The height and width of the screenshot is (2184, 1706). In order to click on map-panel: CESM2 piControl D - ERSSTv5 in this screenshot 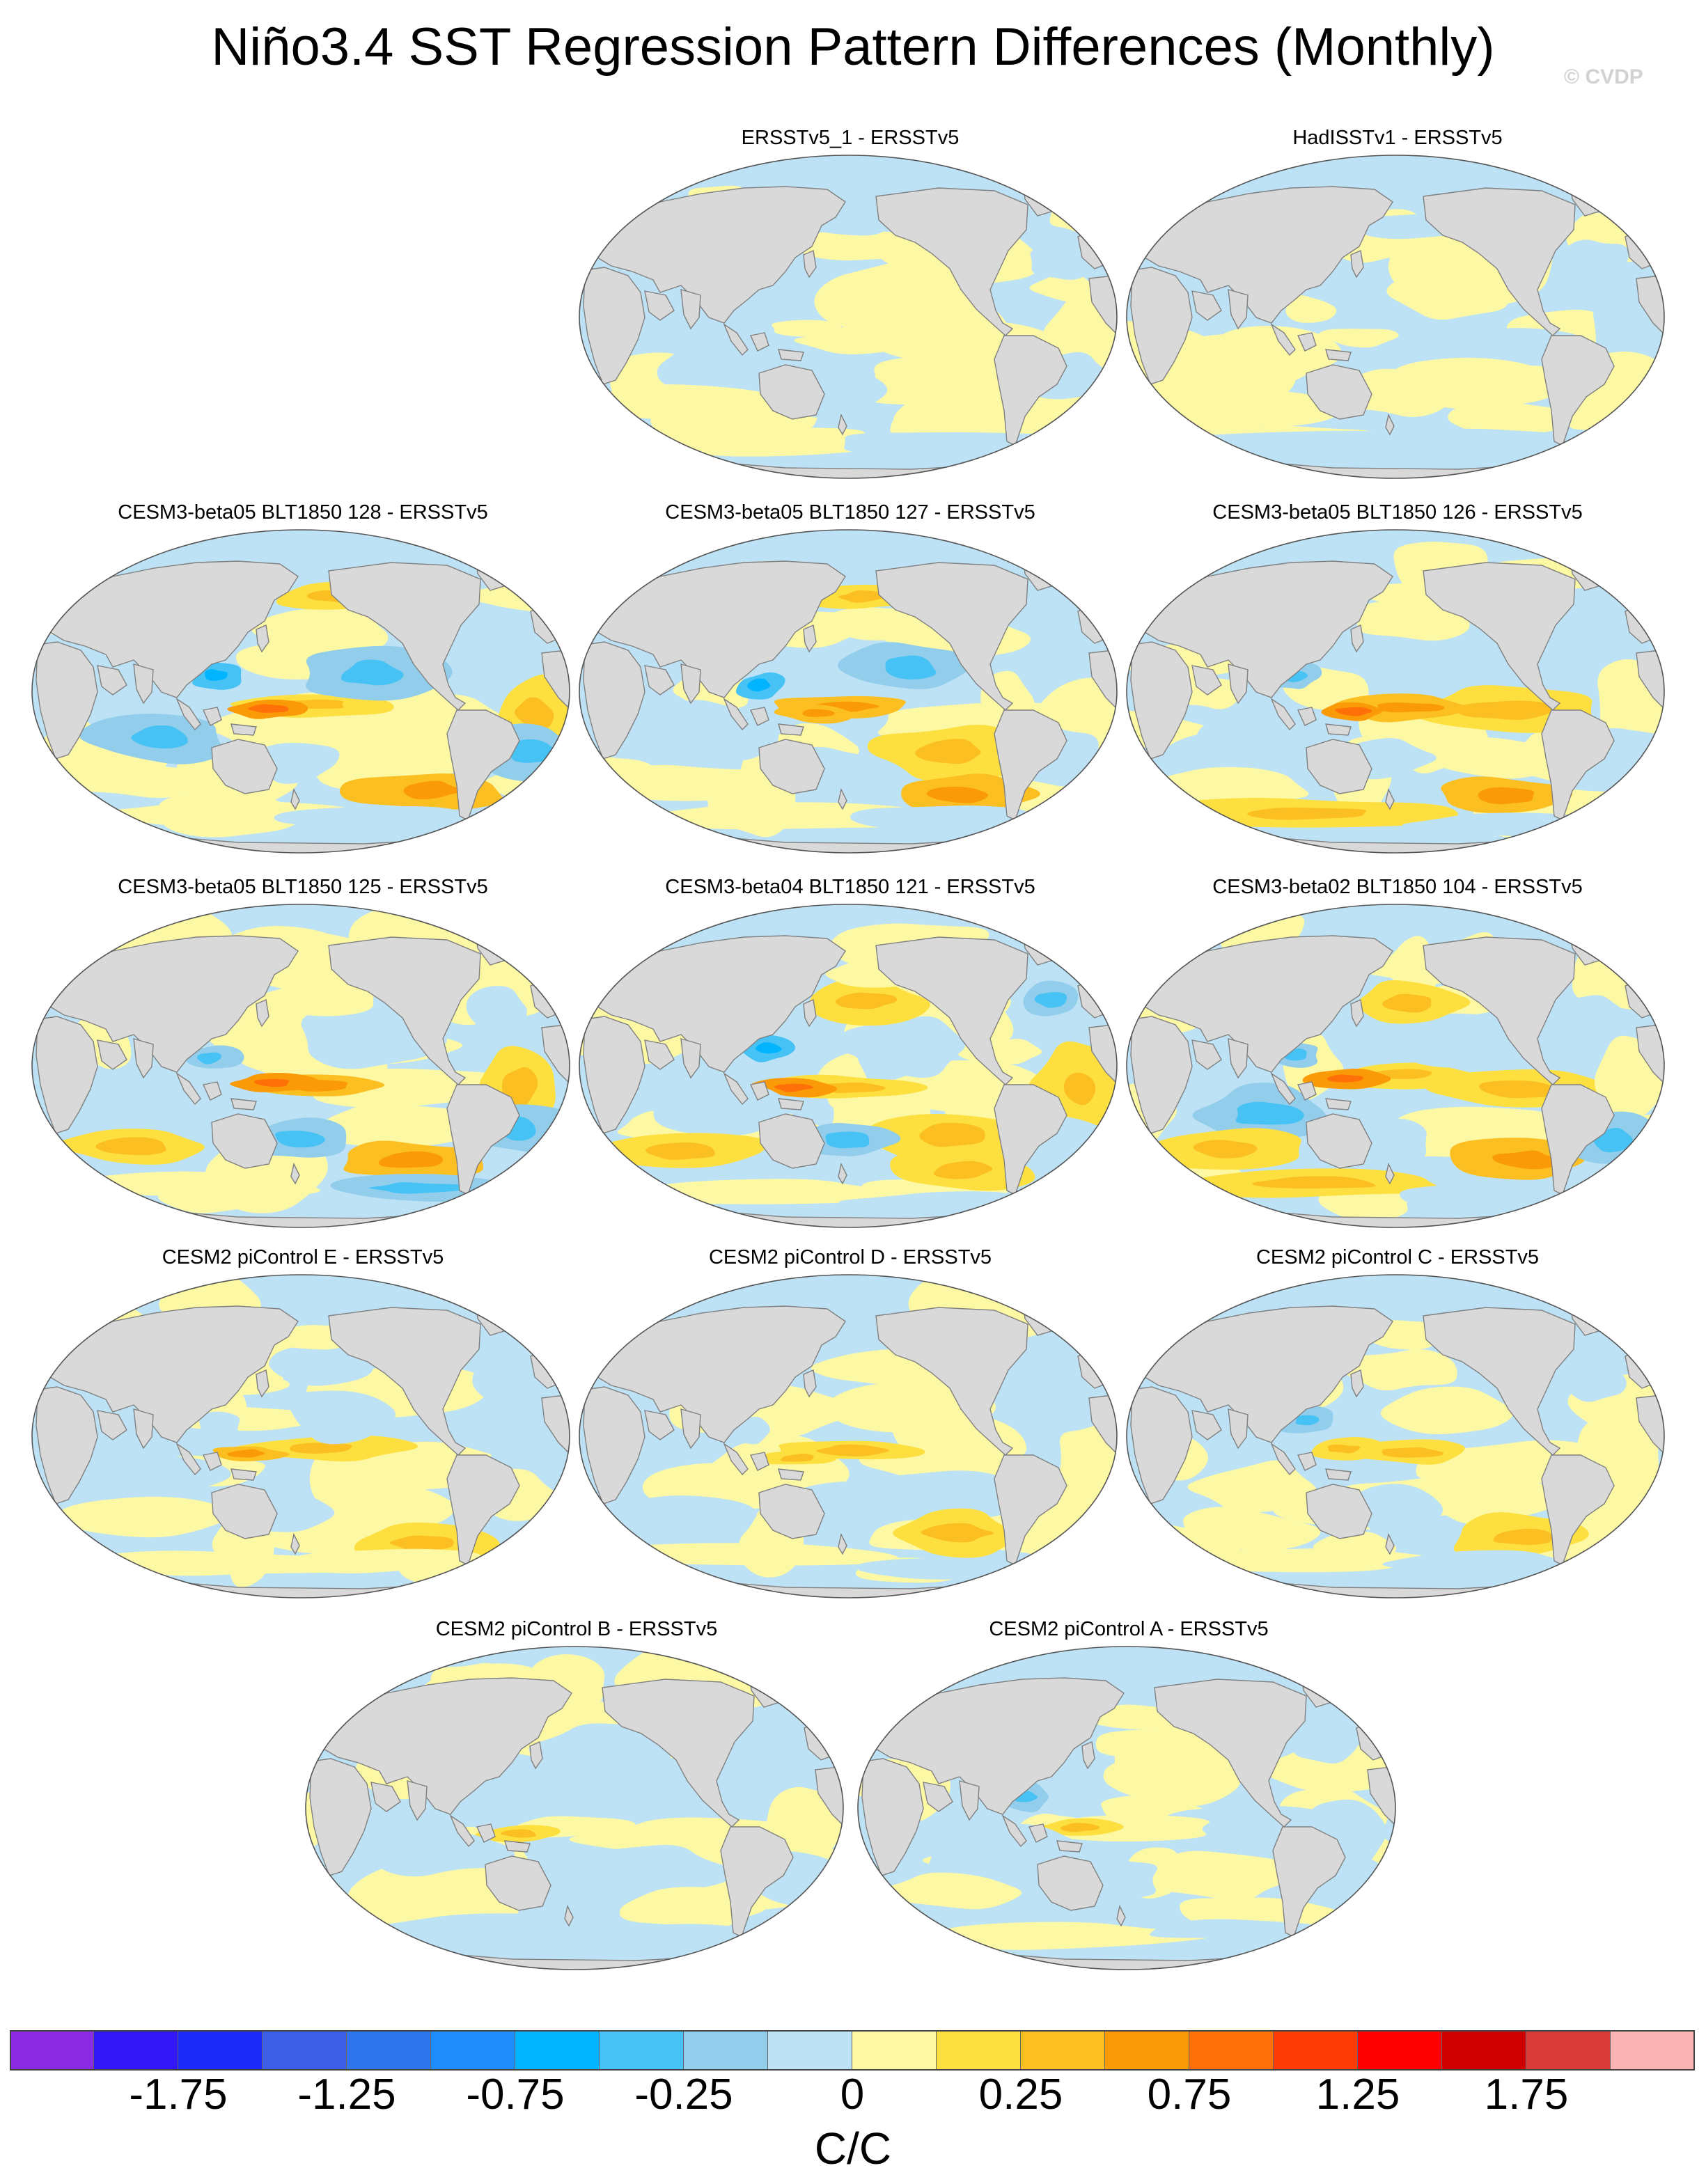, I will do `click(850, 1426)`.